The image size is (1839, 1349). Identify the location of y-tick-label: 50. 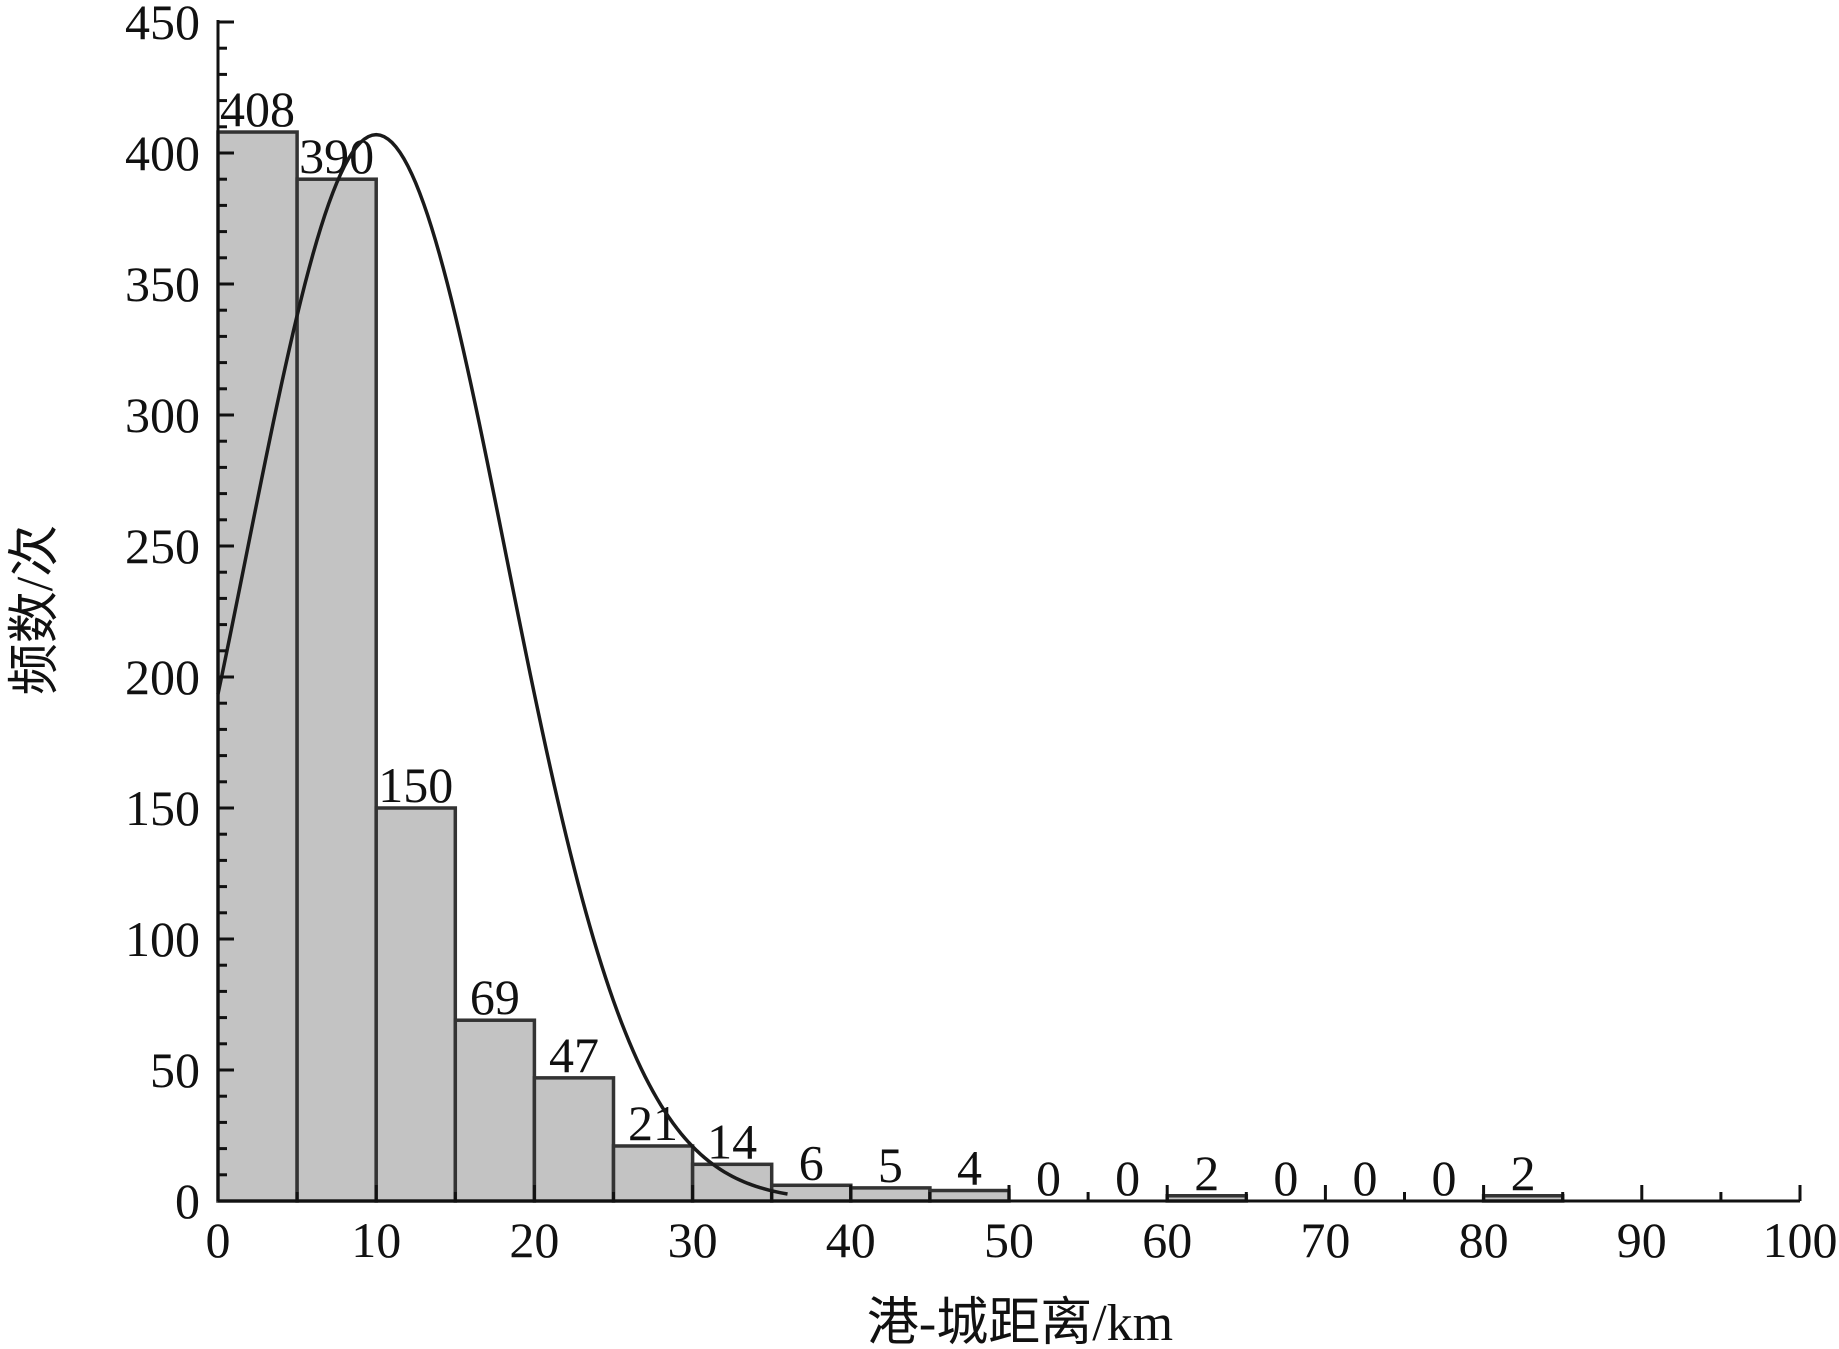
(175, 1070).